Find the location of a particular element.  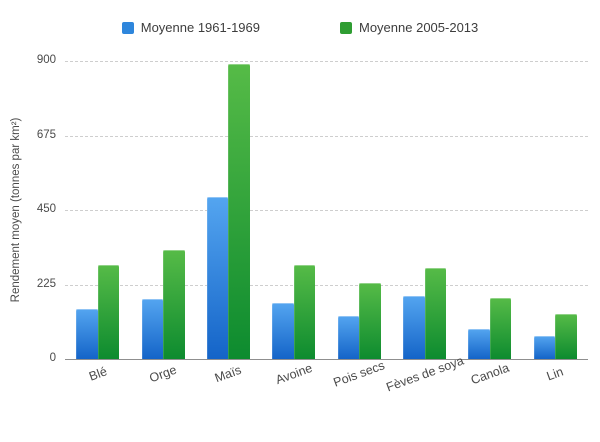

x-axis-label: Lin is located at coordinates (555, 374).